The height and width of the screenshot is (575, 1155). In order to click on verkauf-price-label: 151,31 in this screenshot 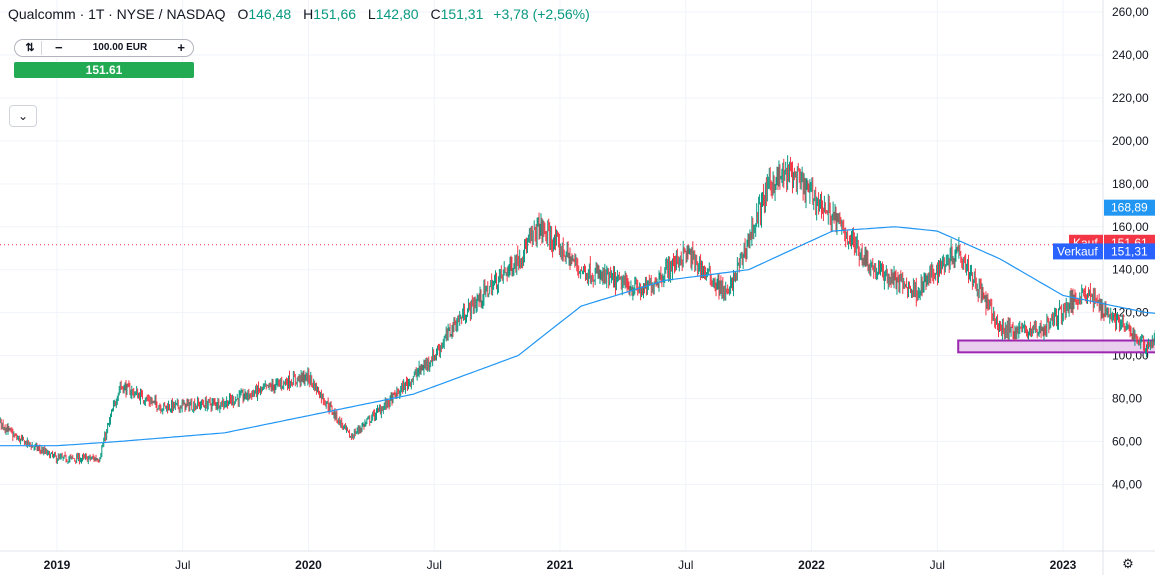, I will do `click(1129, 251)`.